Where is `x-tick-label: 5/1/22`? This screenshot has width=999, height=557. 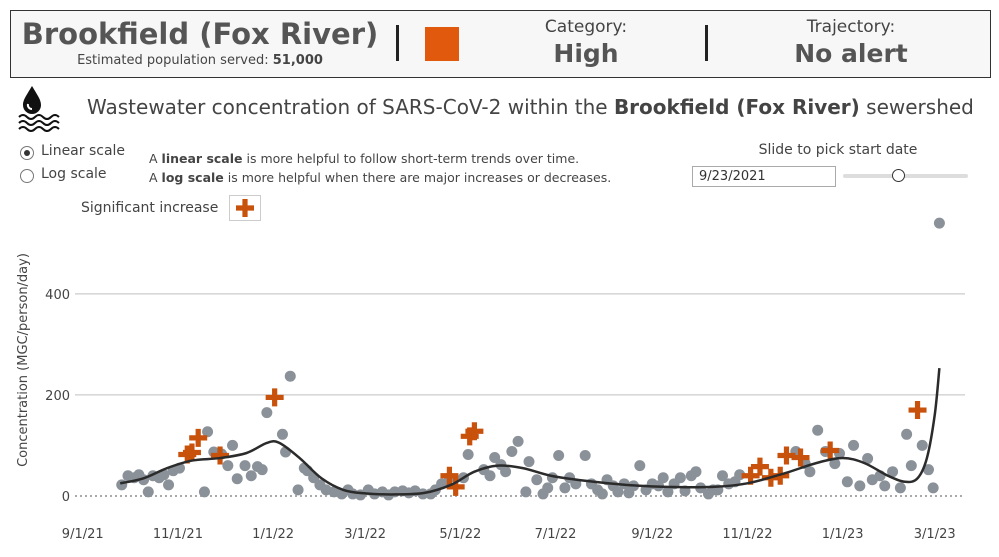
x-tick-label: 5/1/22 is located at coordinates (460, 534).